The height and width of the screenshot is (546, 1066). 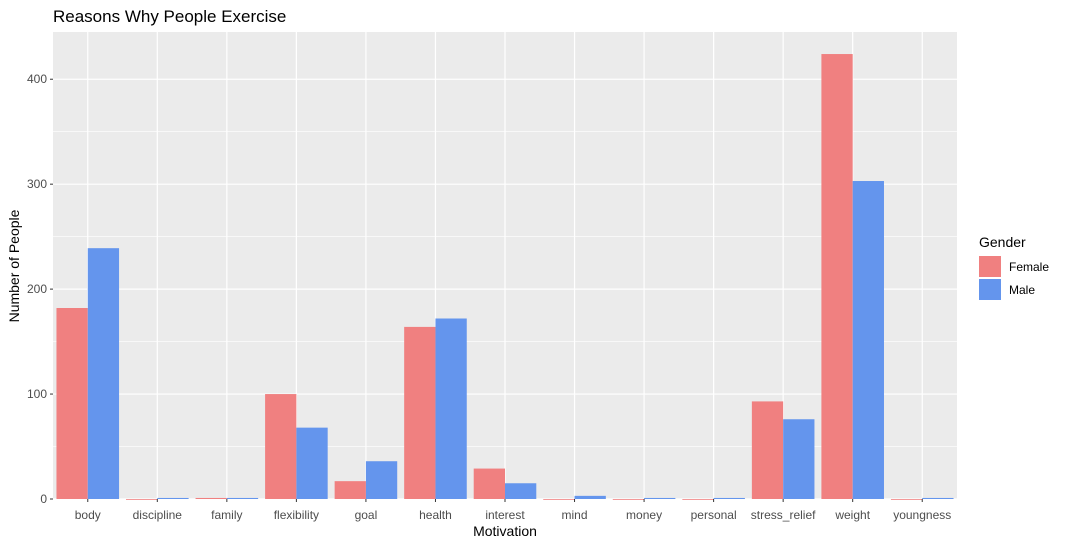 I want to click on x-tick-label-mind: mind, so click(x=575, y=515).